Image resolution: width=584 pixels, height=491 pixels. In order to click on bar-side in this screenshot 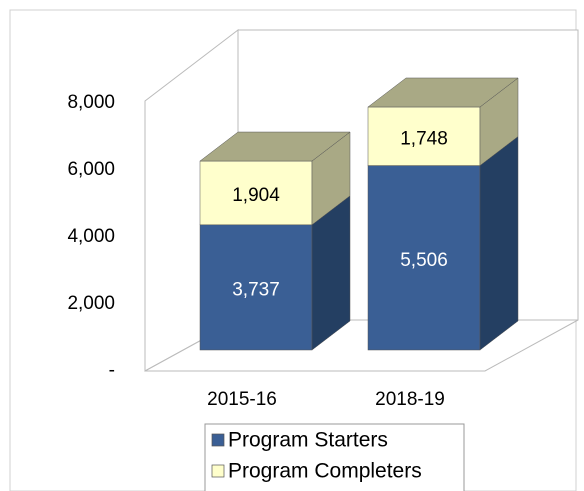, I will do `click(499, 243)`.